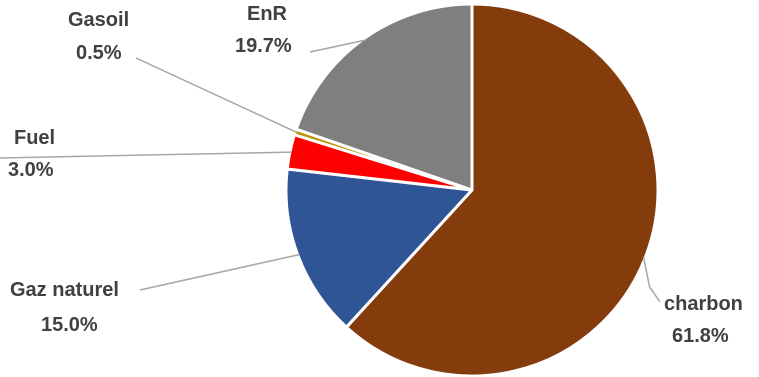  What do you see at coordinates (99, 53) in the screenshot?
I see `slice-value-gasoil: 0.5%` at bounding box center [99, 53].